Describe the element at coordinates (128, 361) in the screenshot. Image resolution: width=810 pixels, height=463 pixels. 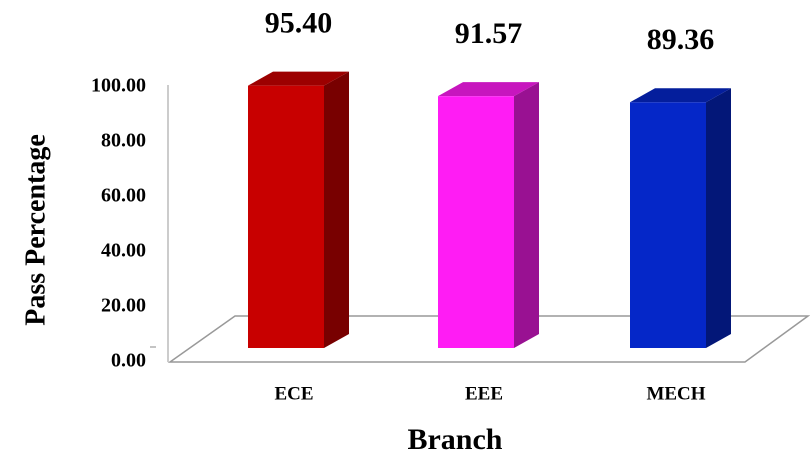
I see `y-tick-label: 0.00` at that location.